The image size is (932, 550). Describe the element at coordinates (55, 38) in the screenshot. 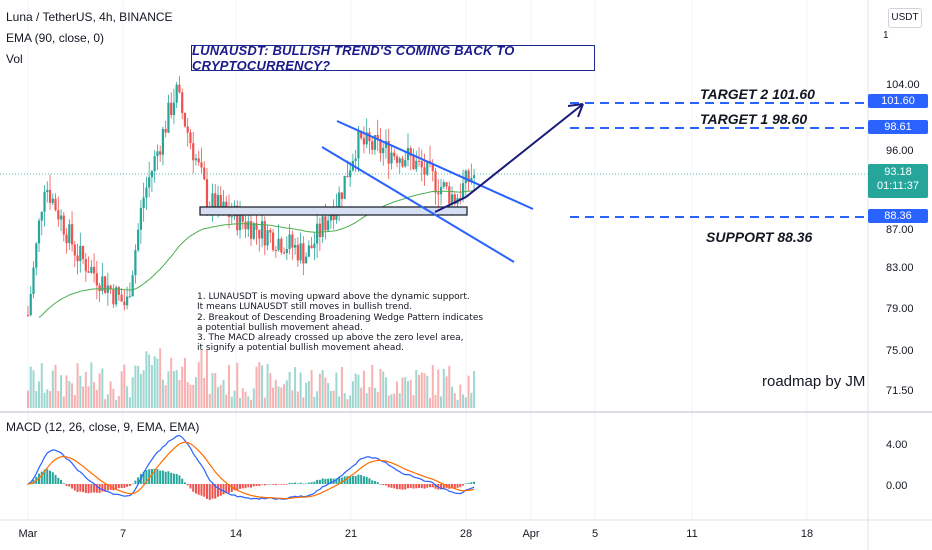

I see `ema-legend: EMA (90, close, 0)` at that location.